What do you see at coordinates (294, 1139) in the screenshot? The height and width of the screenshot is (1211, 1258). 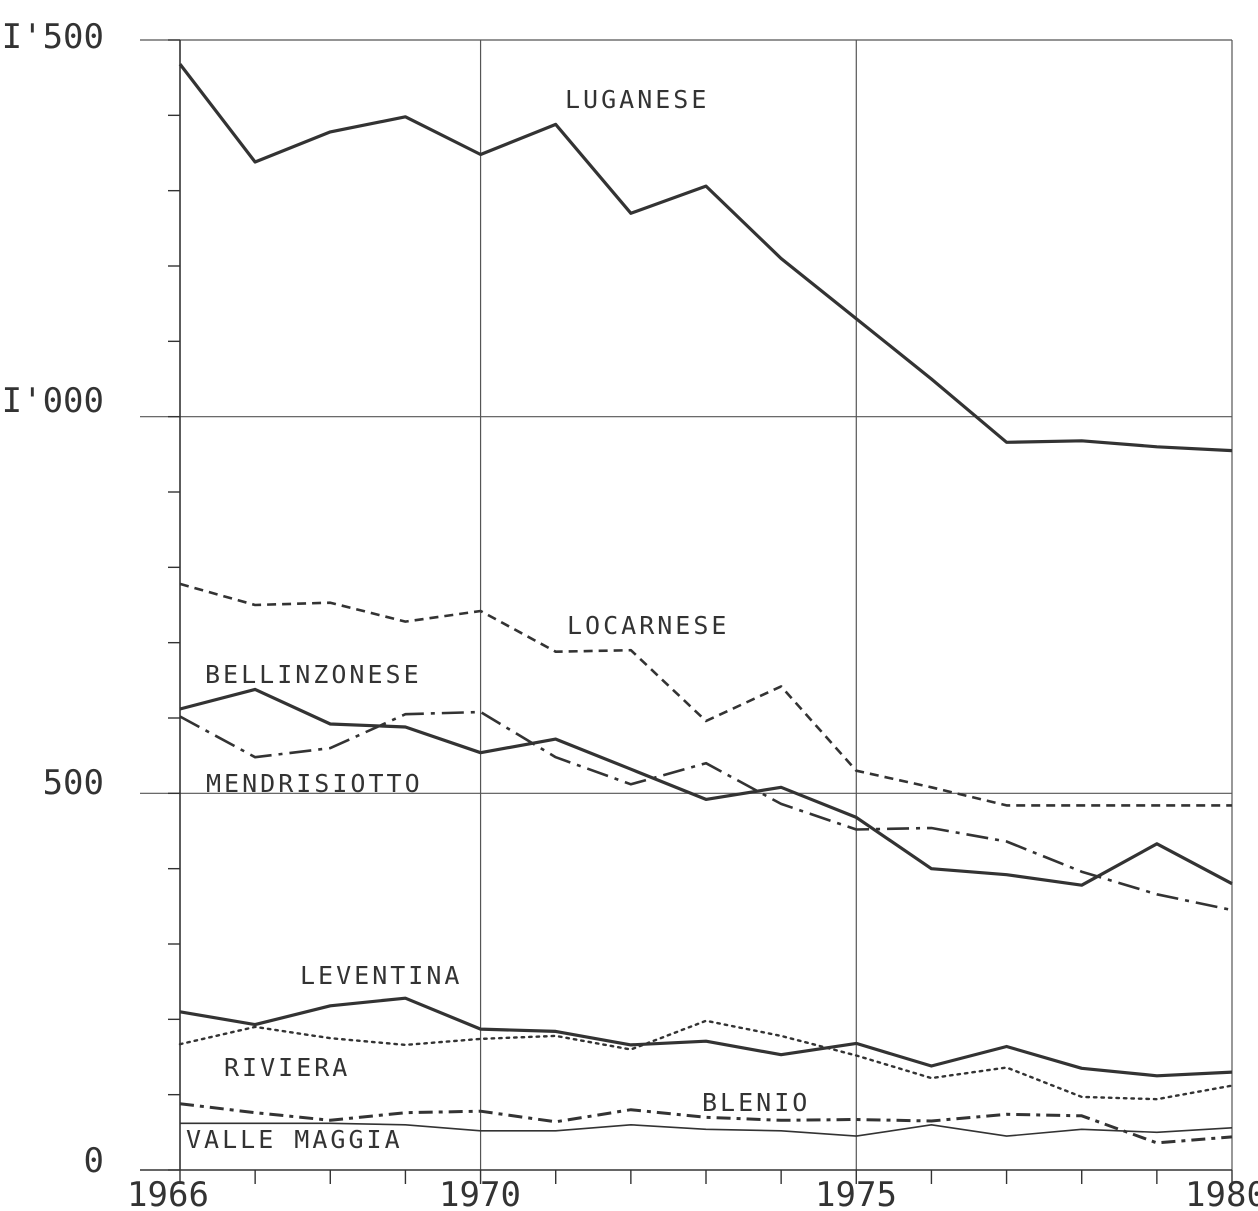 I see `series-label-valle-maggia: VALLE MAGGIA` at bounding box center [294, 1139].